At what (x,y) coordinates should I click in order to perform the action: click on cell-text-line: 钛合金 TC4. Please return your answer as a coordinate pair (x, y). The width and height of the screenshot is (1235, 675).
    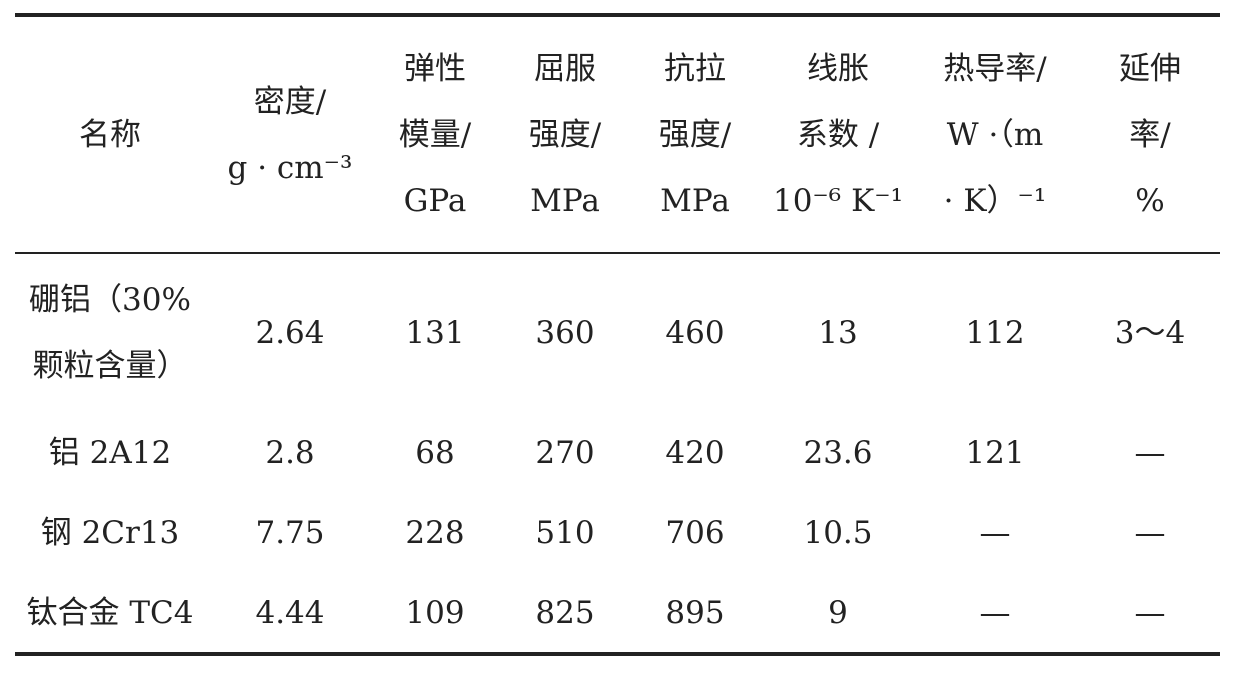
    Looking at the image, I should click on (110, 613).